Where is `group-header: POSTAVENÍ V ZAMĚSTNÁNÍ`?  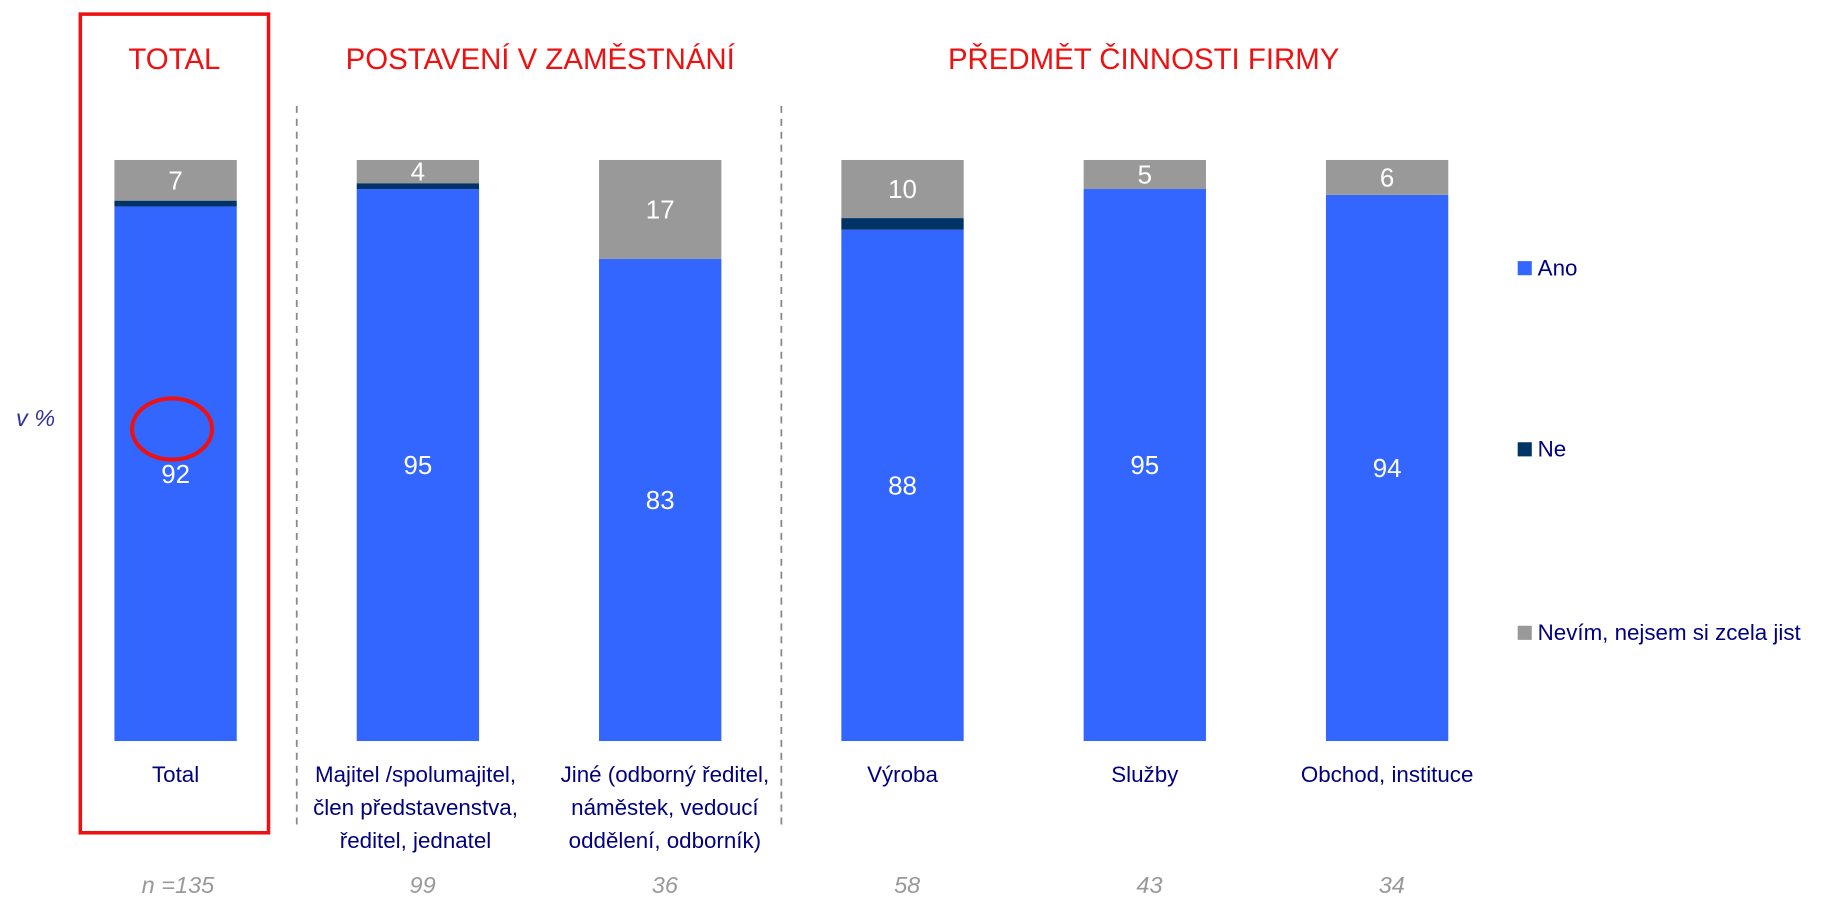 group-header: POSTAVENÍ V ZAMĚSTNÁNÍ is located at coordinates (541, 59).